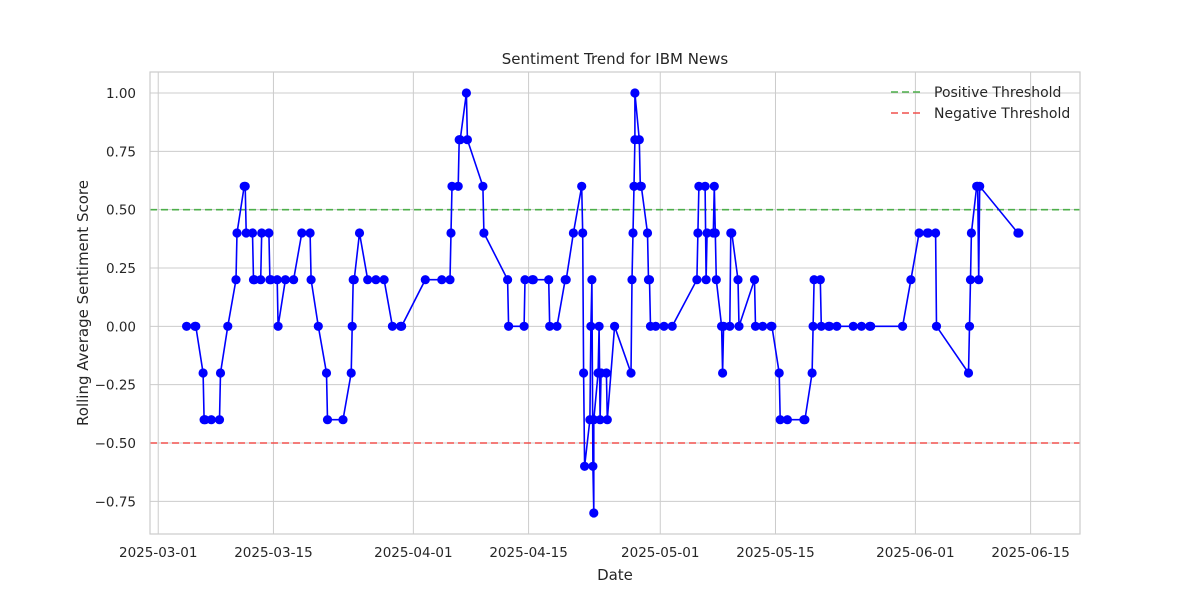  What do you see at coordinates (121, 152) in the screenshot?
I see `y-tick-label: 0.75` at bounding box center [121, 152].